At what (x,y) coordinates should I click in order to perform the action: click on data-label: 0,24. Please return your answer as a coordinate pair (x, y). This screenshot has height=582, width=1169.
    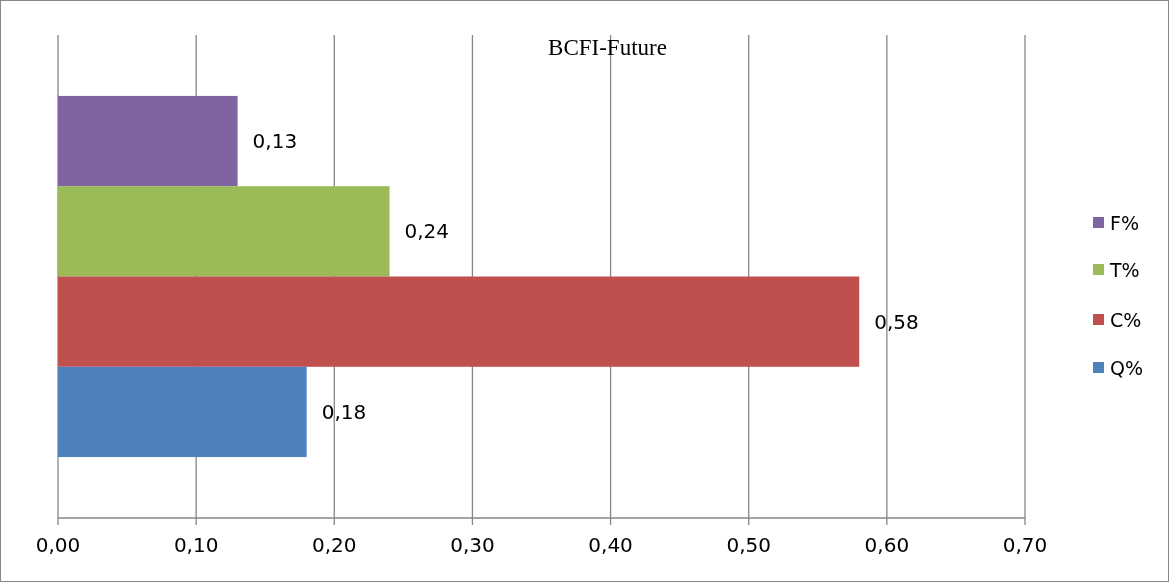
    Looking at the image, I should click on (427, 231).